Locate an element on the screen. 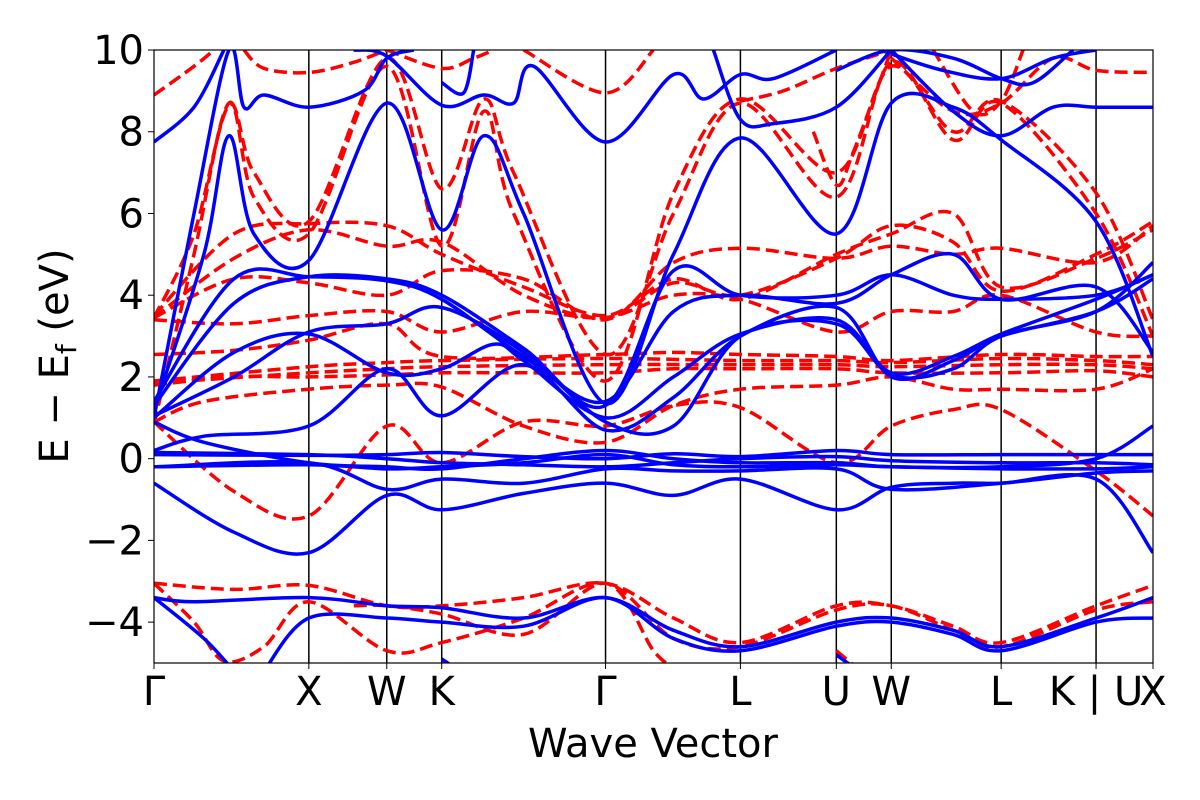 This screenshot has width=1200, height=800. x-tick-label: U is located at coordinates (836, 692).